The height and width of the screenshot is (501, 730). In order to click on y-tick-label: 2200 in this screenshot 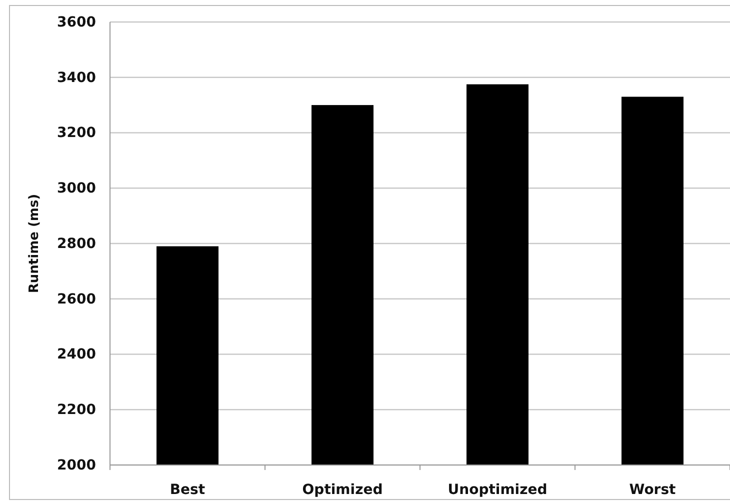, I will do `click(76, 410)`.